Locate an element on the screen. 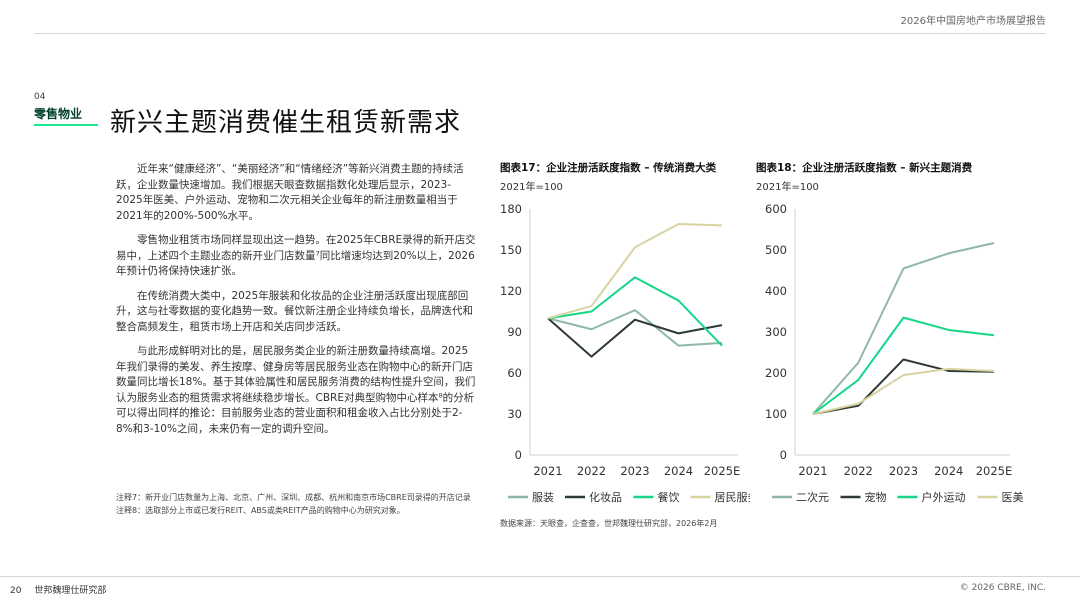 The width and height of the screenshot is (1080, 608). y-tick-label: 60 is located at coordinates (514, 373).